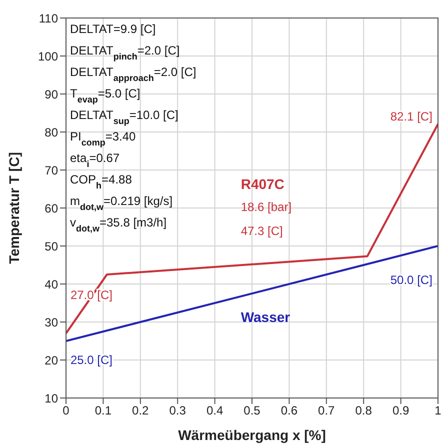 Image resolution: width=448 pixels, height=448 pixels. I want to click on x-axis-title: Wärmeübergang x [%], so click(252, 435).